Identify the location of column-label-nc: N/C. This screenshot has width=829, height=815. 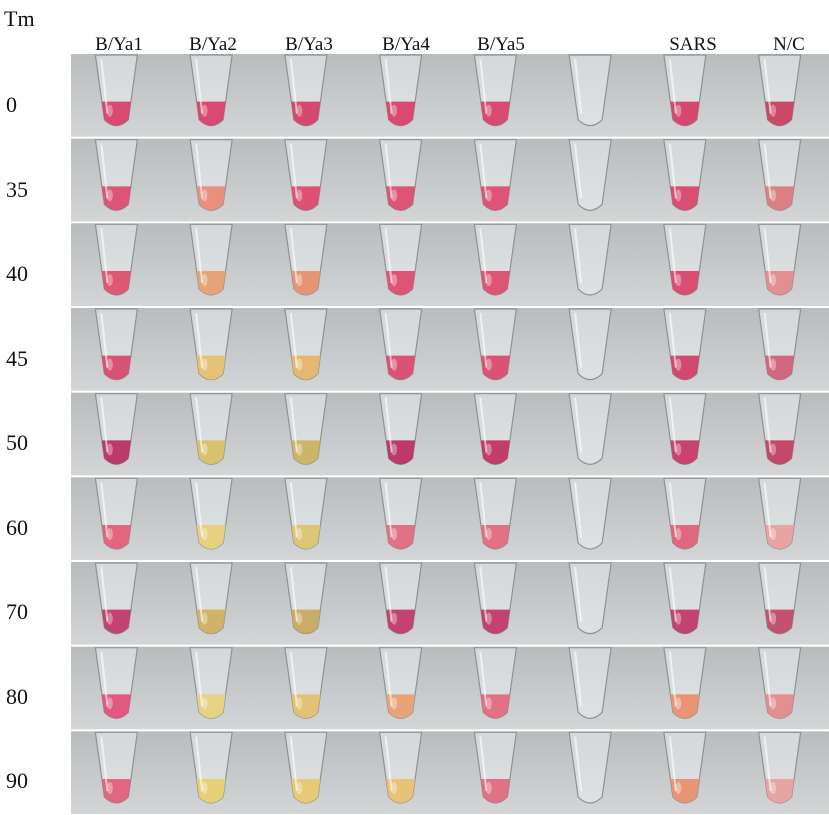
(789, 44).